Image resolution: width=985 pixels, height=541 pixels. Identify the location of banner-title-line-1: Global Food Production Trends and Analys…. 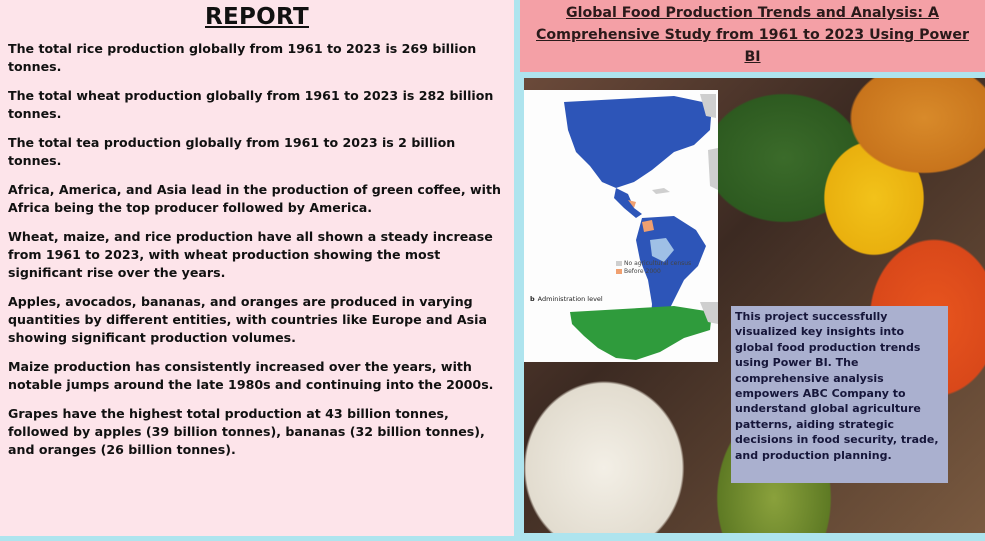
(752, 13).